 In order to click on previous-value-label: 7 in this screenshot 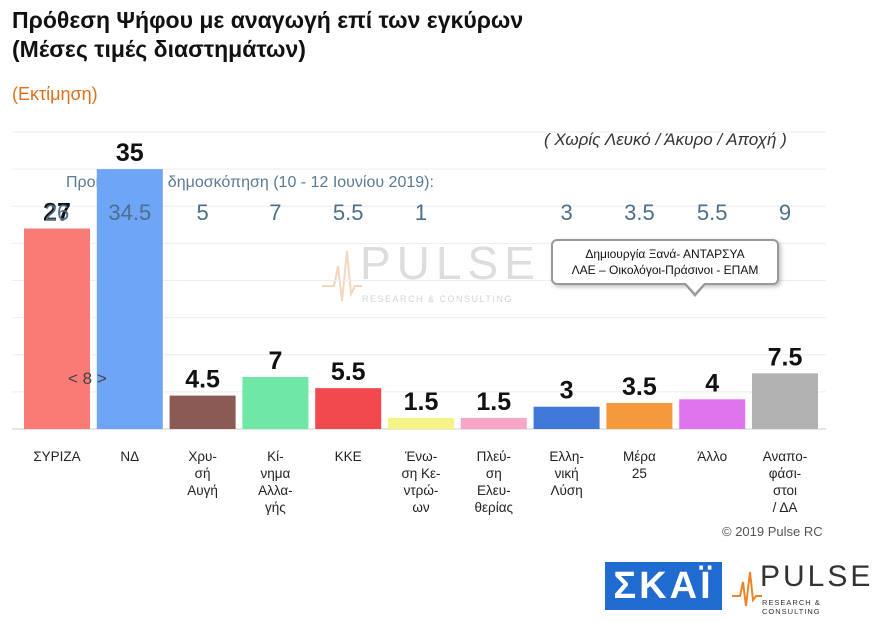, I will do `click(275, 212)`.